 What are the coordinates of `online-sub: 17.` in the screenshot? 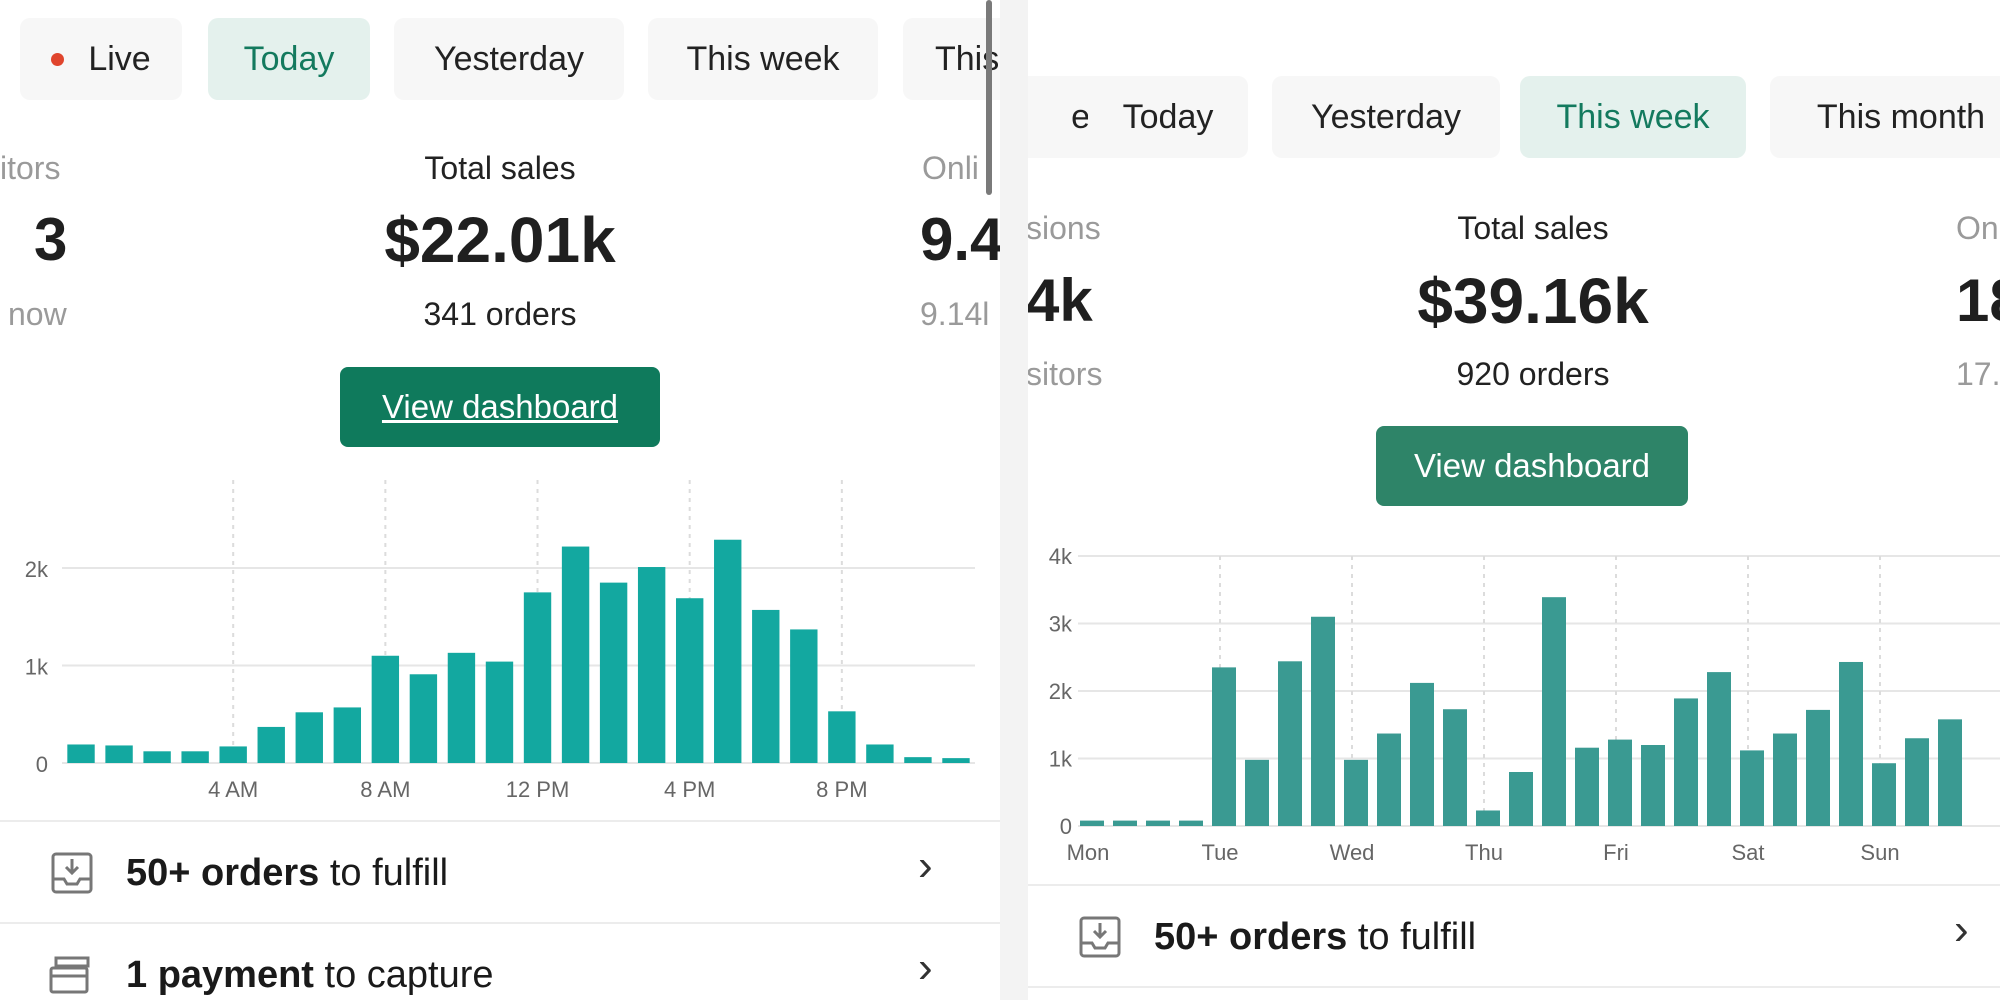 It's located at (1978, 374).